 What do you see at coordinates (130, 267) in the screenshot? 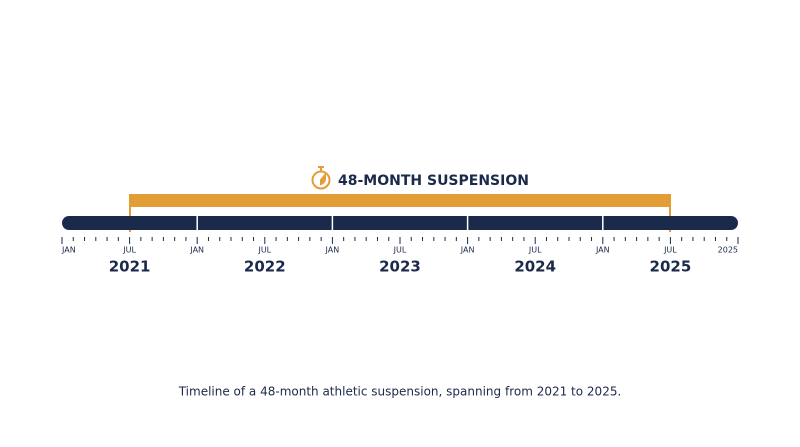
I see `year-label: 2021` at bounding box center [130, 267].